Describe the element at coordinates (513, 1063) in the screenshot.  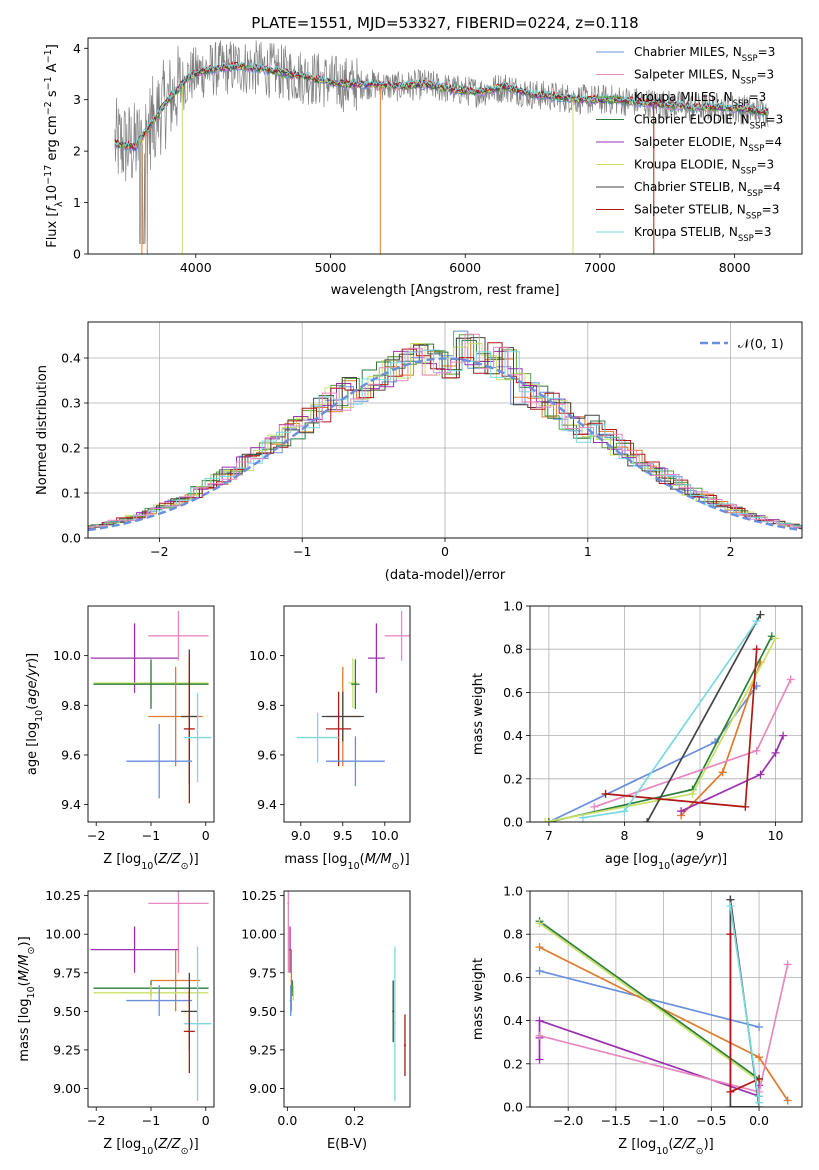
I see `weight-vs-Z-ytick-label: 0.2` at that location.